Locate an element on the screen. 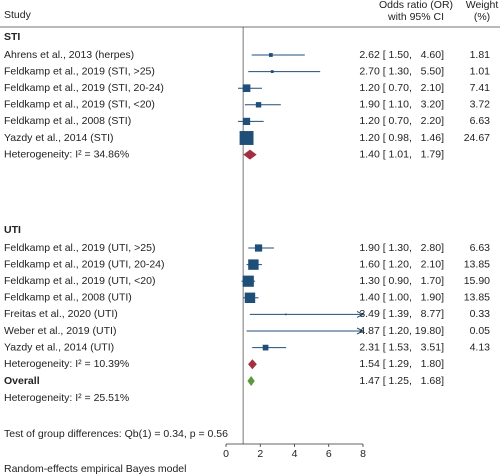 This screenshot has width=500, height=476. x-tick-label: 0 is located at coordinates (226, 454).